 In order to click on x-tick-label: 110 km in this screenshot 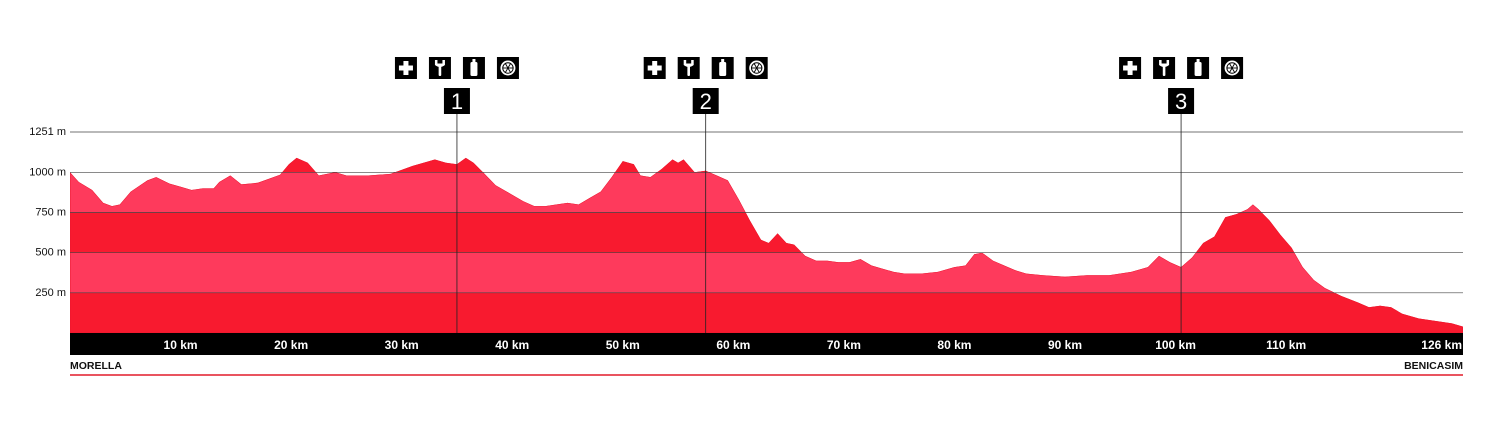, I will do `click(1286, 345)`.